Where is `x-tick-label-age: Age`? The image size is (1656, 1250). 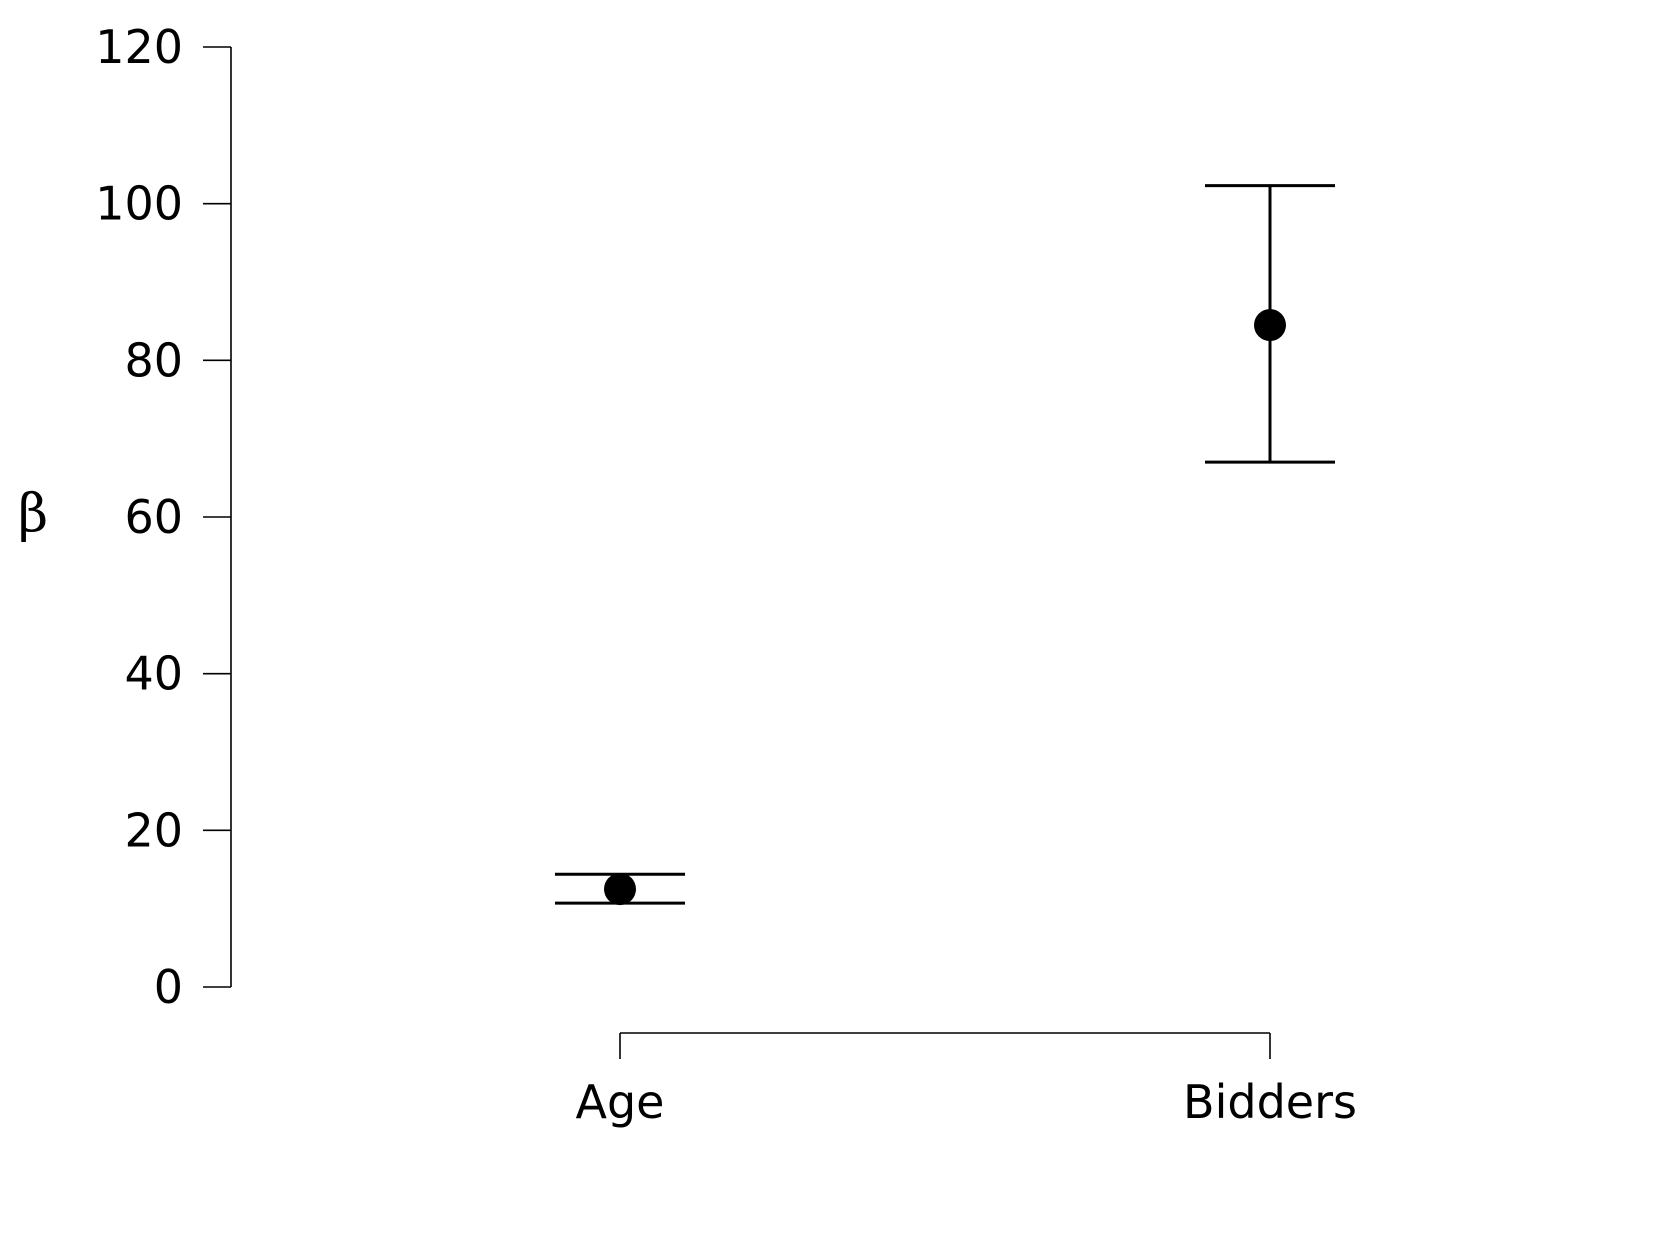 x-tick-label-age: Age is located at coordinates (620, 1102).